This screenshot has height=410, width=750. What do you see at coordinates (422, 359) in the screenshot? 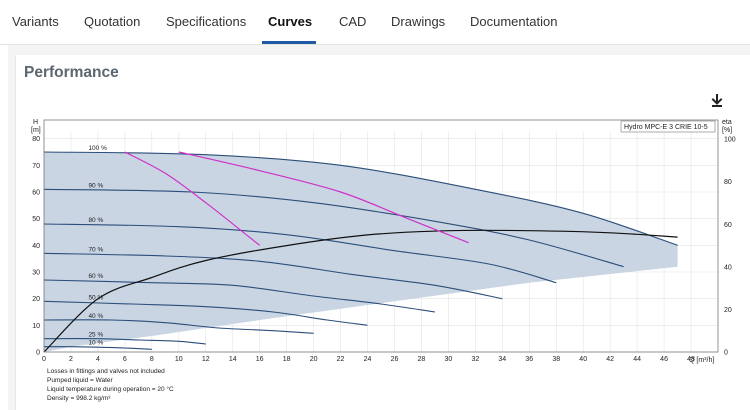
I see `x-tick-label: 28` at bounding box center [422, 359].